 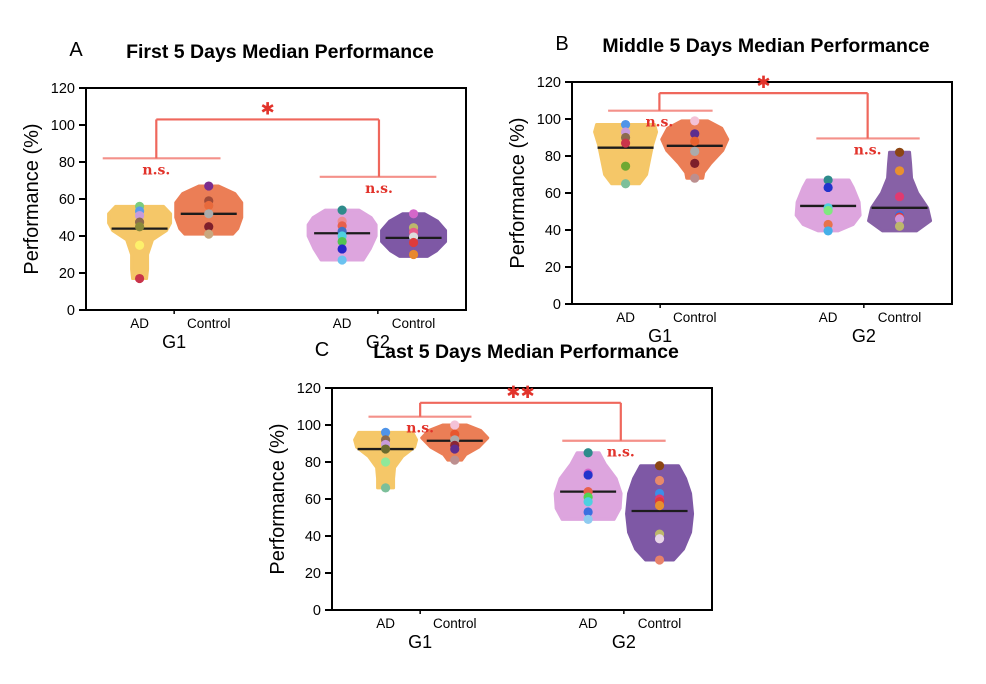 What do you see at coordinates (765, 46) in the screenshot?
I see `panel-title: Middle 5 Days Median Performance` at bounding box center [765, 46].